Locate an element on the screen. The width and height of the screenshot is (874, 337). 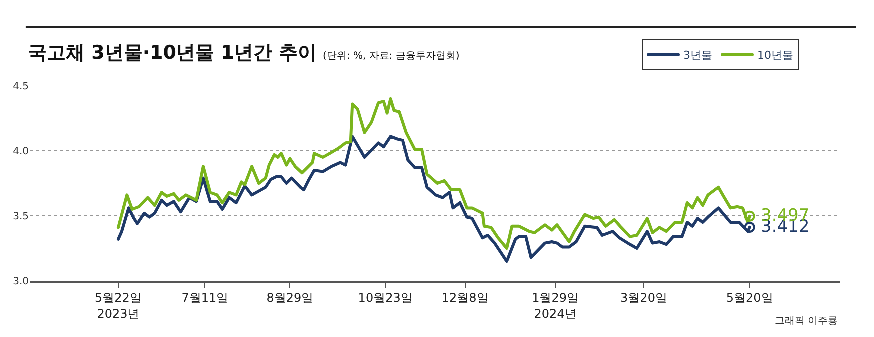
x-tick-label: 8월29일 is located at coordinates (290, 298).